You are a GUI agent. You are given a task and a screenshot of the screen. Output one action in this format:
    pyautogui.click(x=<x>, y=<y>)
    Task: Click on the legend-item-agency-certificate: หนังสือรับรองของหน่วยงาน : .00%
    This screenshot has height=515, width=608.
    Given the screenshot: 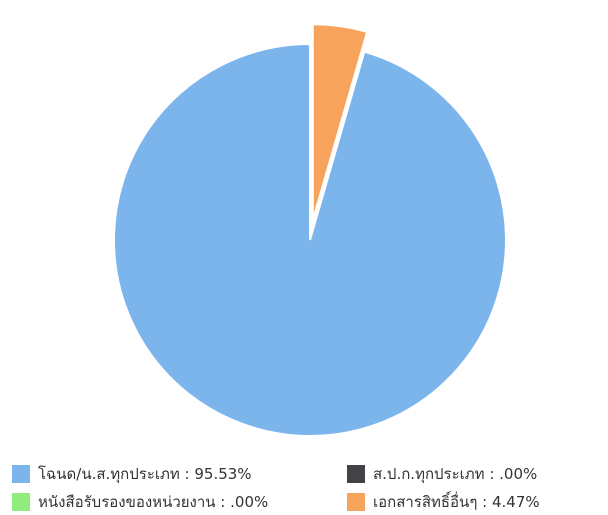 What is the action you would take?
    pyautogui.click(x=140, y=502)
    